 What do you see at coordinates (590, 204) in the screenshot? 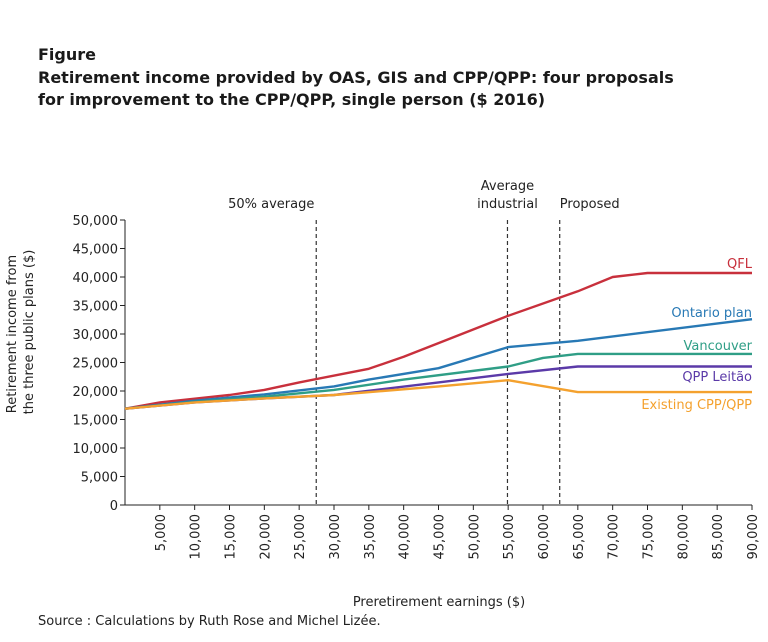
I see `reference-line-label: Proposed` at bounding box center [590, 204].